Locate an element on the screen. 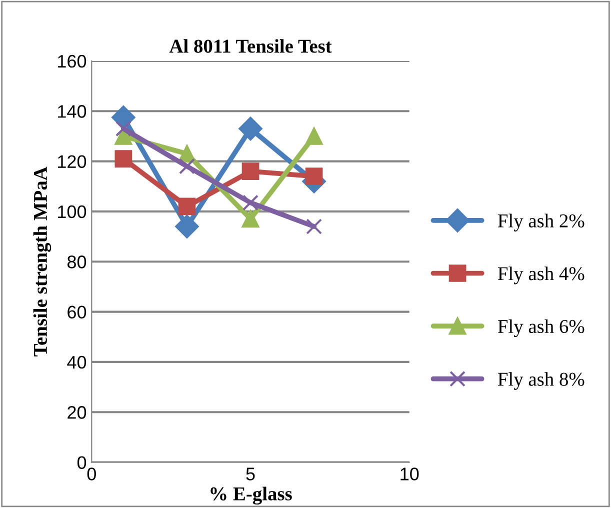 The image size is (611, 508). y-tick-label: 20 is located at coordinates (77, 412).